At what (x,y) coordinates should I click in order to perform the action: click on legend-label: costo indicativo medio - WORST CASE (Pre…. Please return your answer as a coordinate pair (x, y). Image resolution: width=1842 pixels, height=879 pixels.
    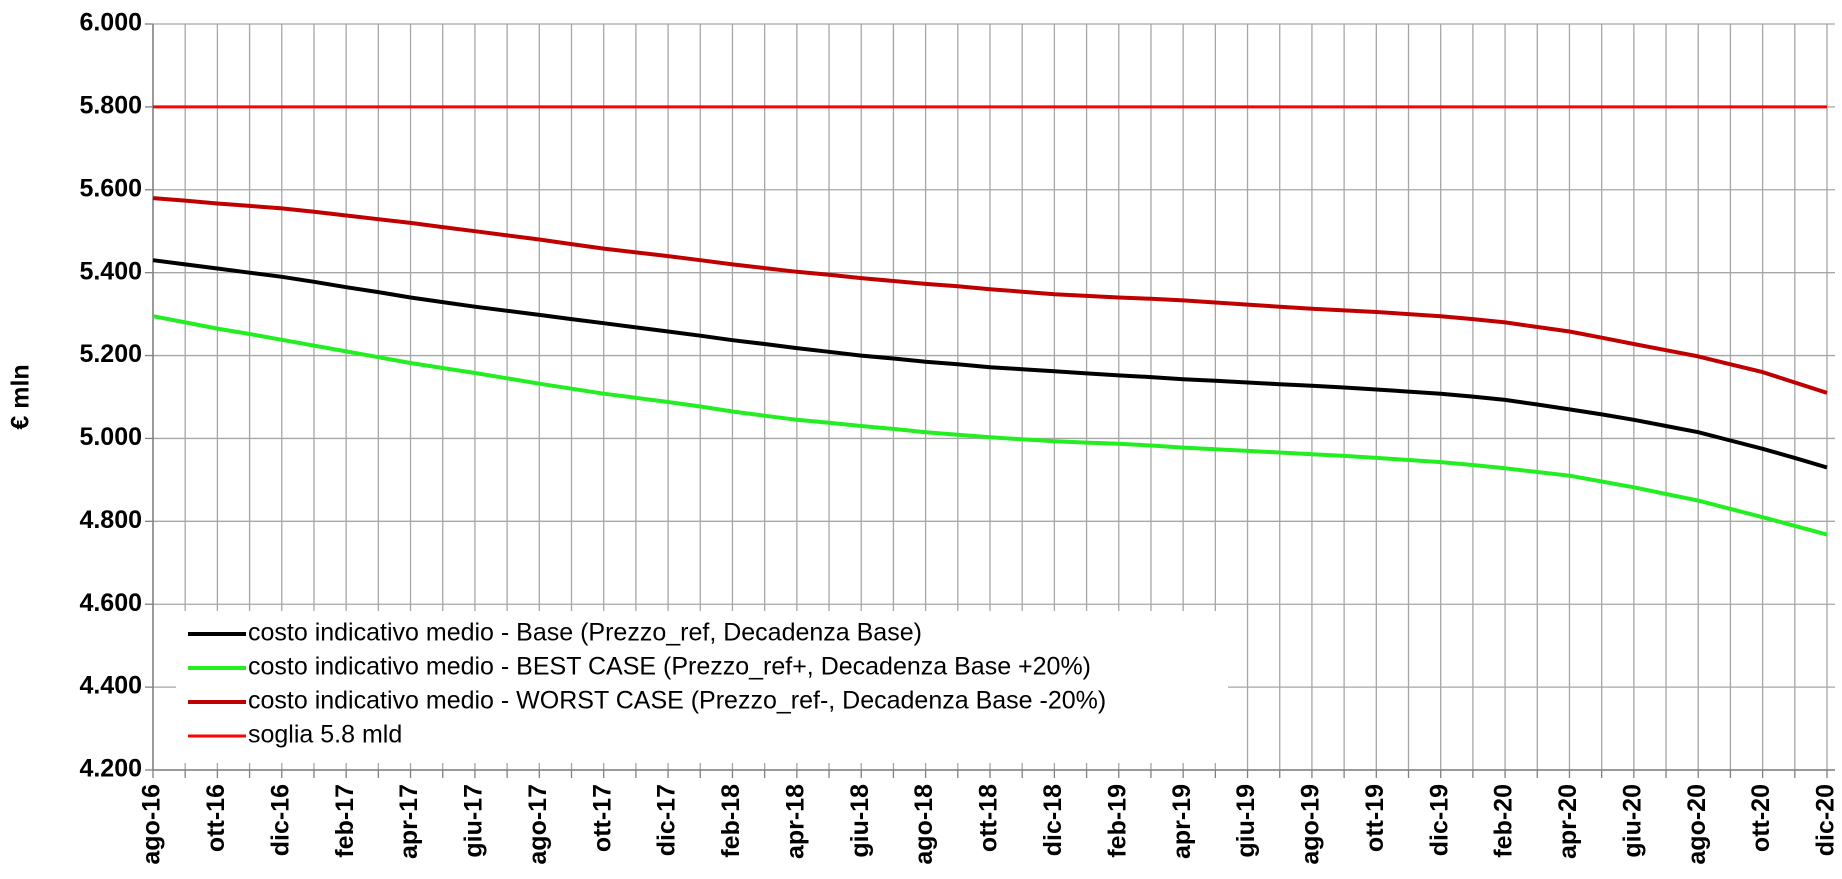
    Looking at the image, I should click on (677, 701).